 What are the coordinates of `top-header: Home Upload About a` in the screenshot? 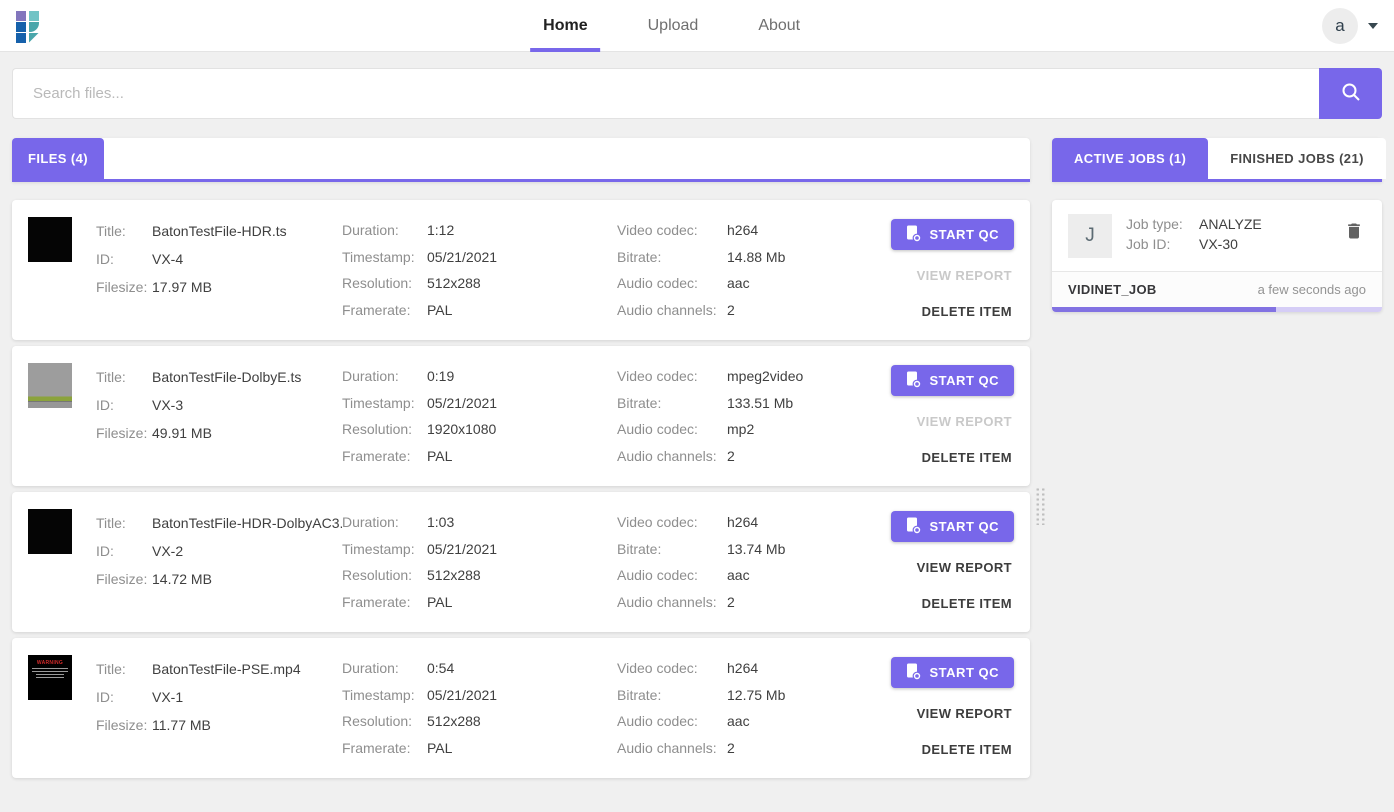 It's located at (697, 26).